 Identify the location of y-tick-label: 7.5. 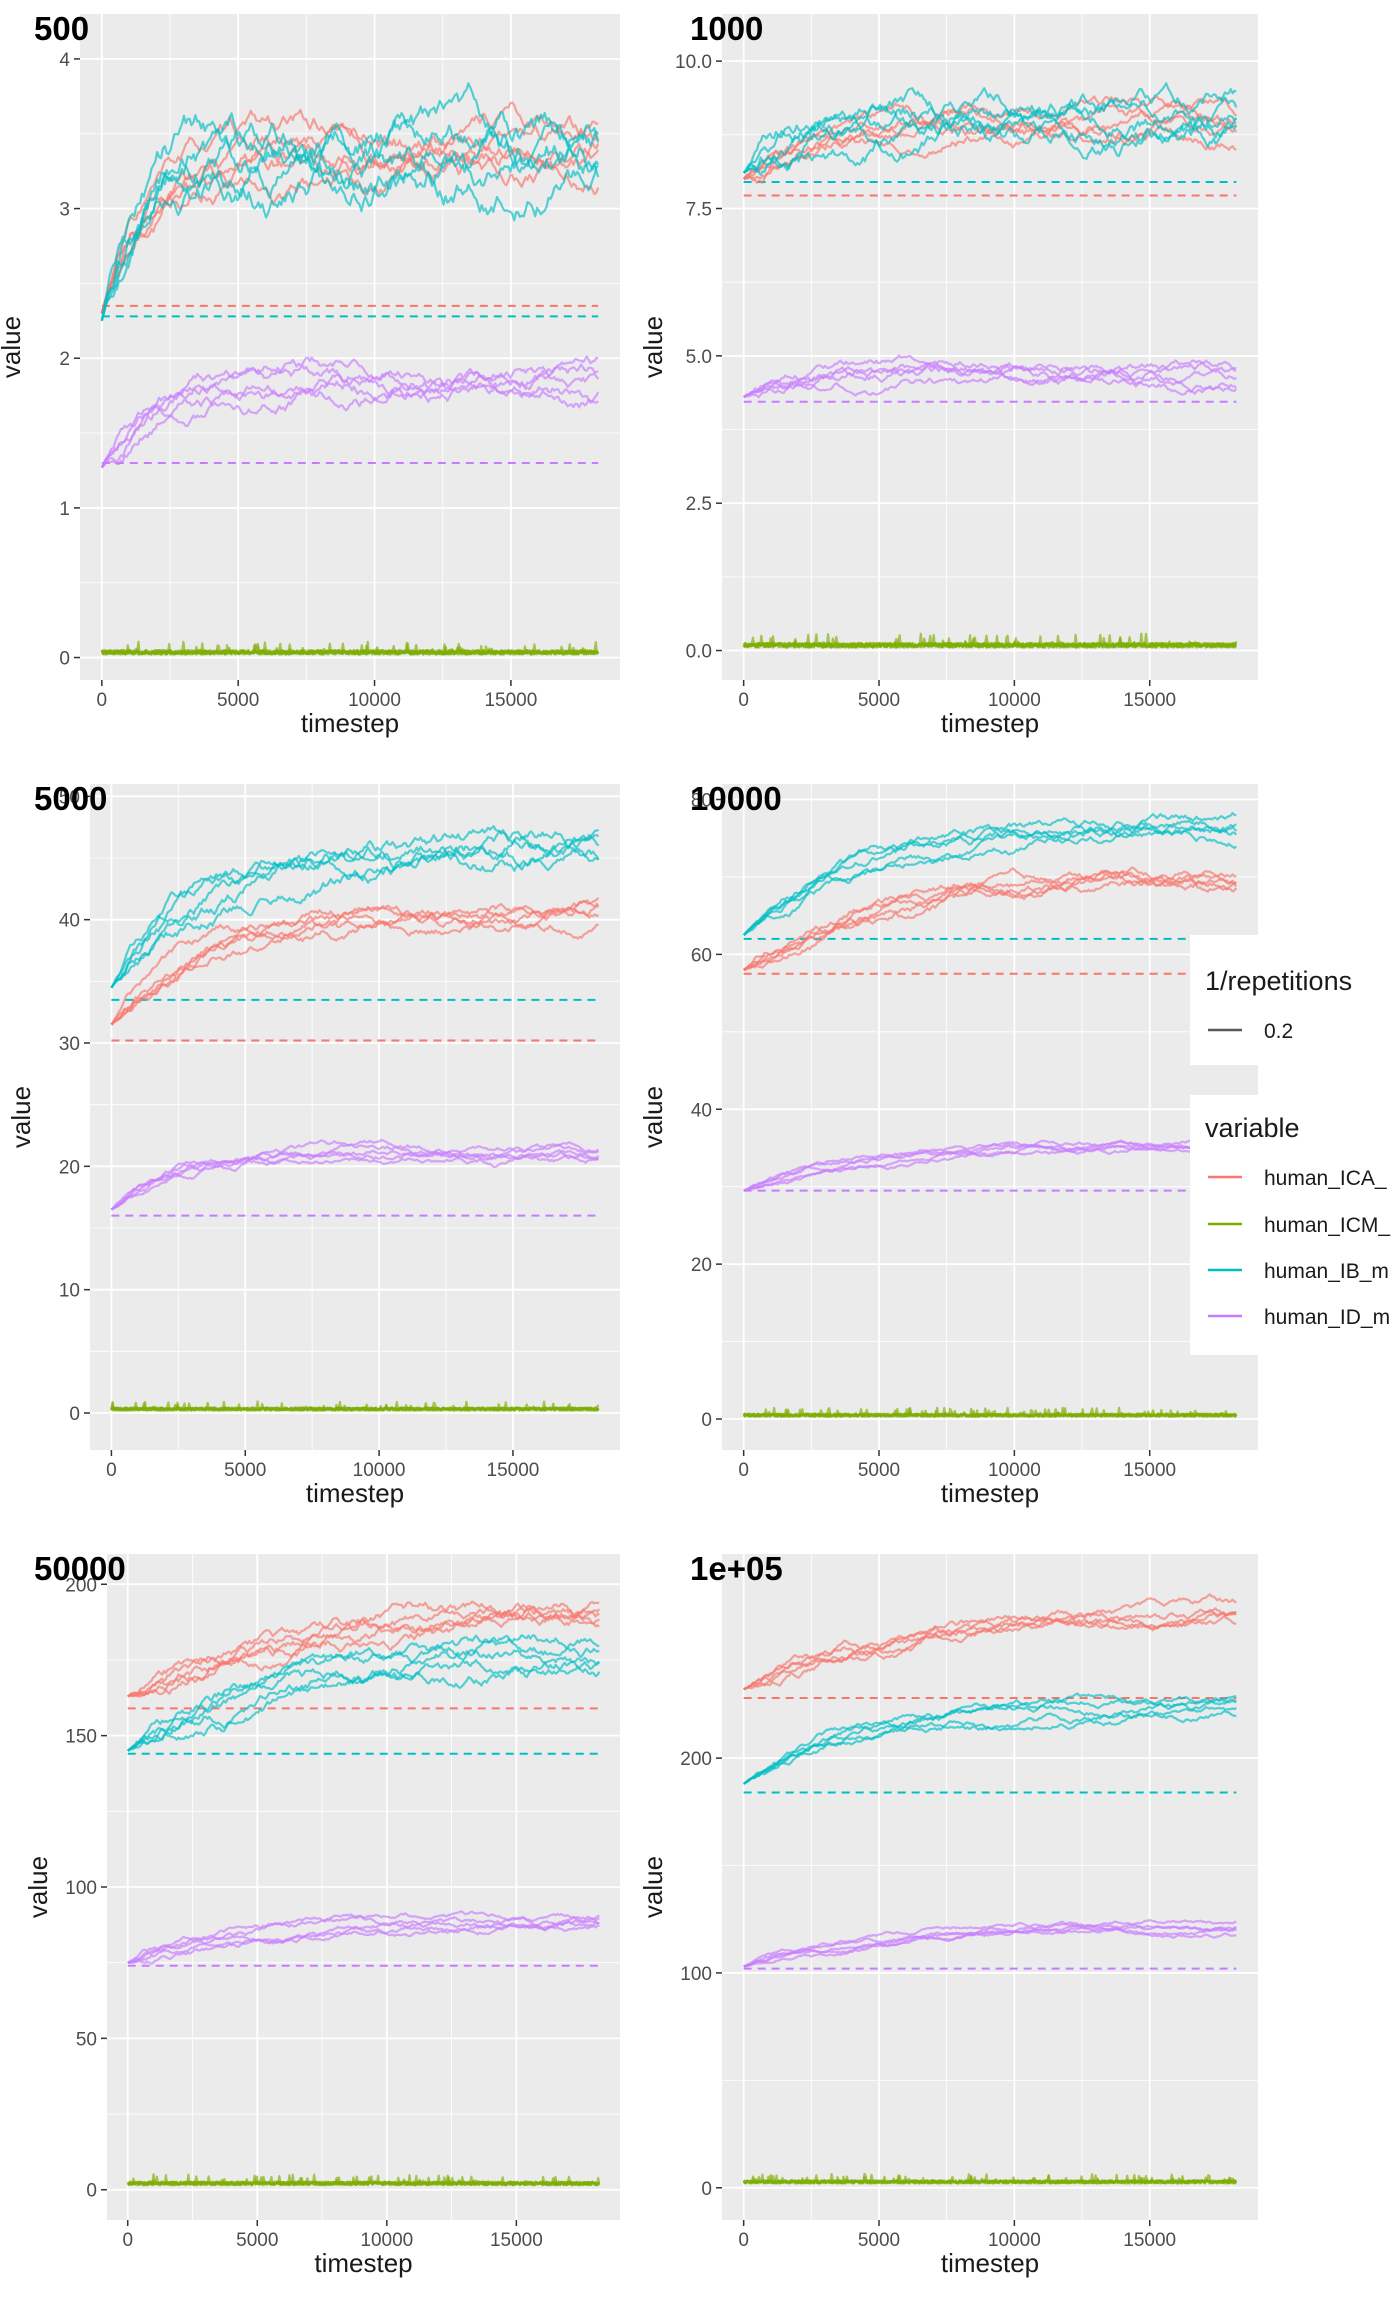
(699, 209).